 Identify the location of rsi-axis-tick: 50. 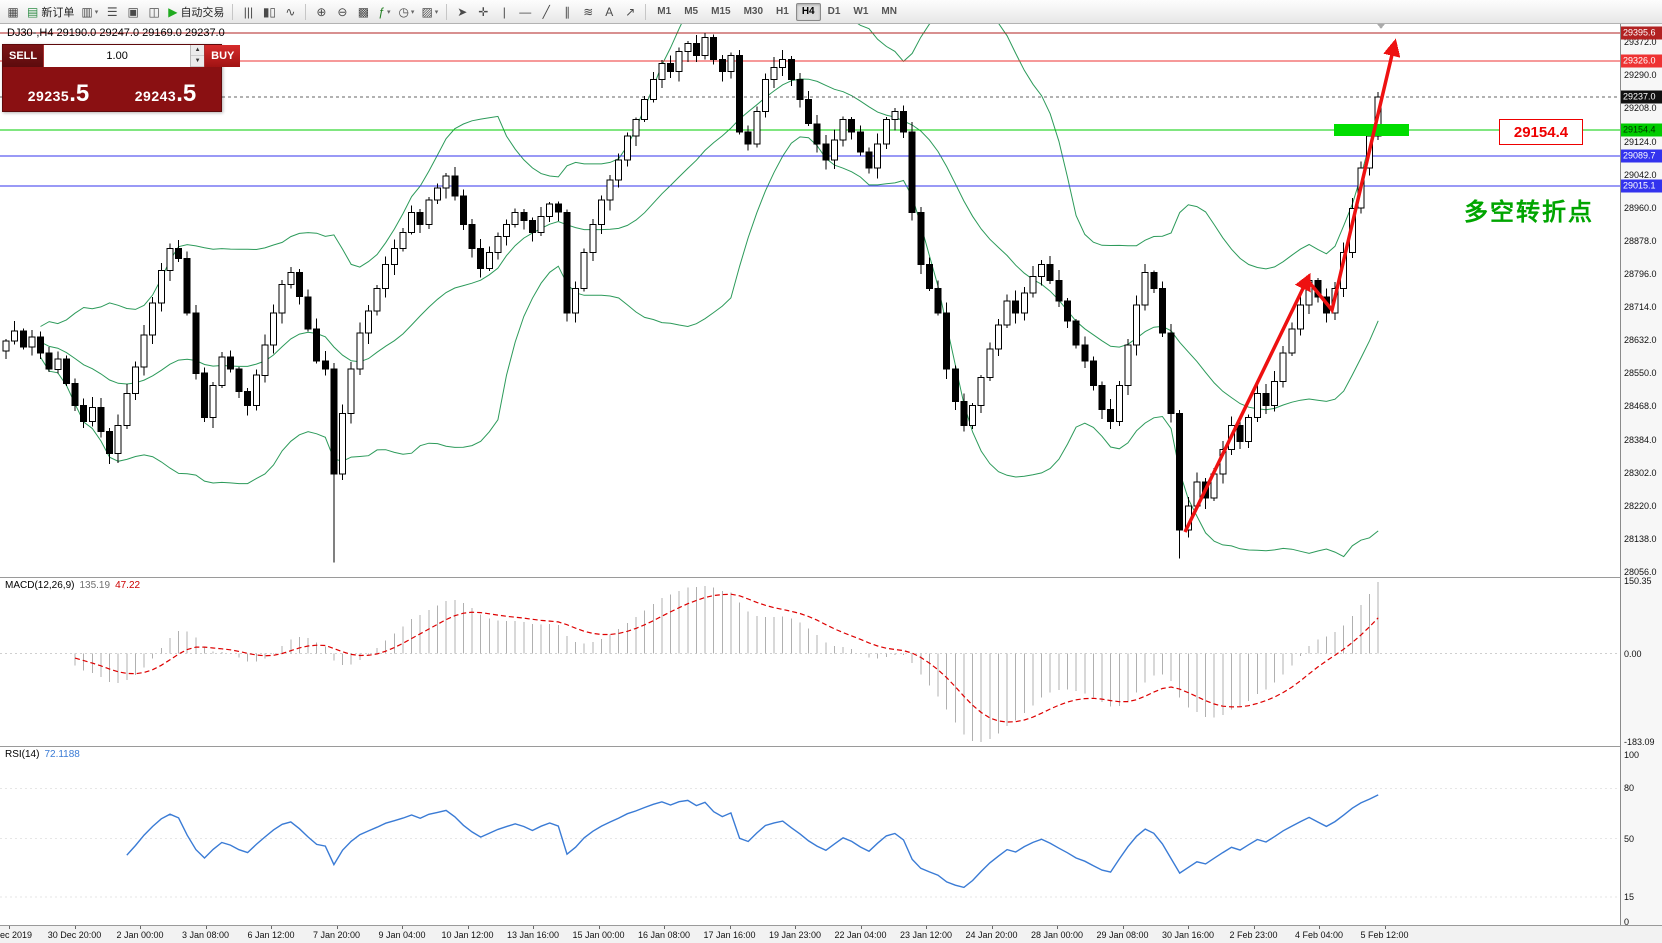
(1629, 838).